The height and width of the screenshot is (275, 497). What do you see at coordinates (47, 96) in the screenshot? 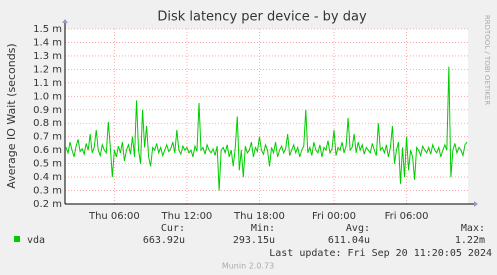
I see `y-tick-label: 1.0 m` at bounding box center [47, 96].